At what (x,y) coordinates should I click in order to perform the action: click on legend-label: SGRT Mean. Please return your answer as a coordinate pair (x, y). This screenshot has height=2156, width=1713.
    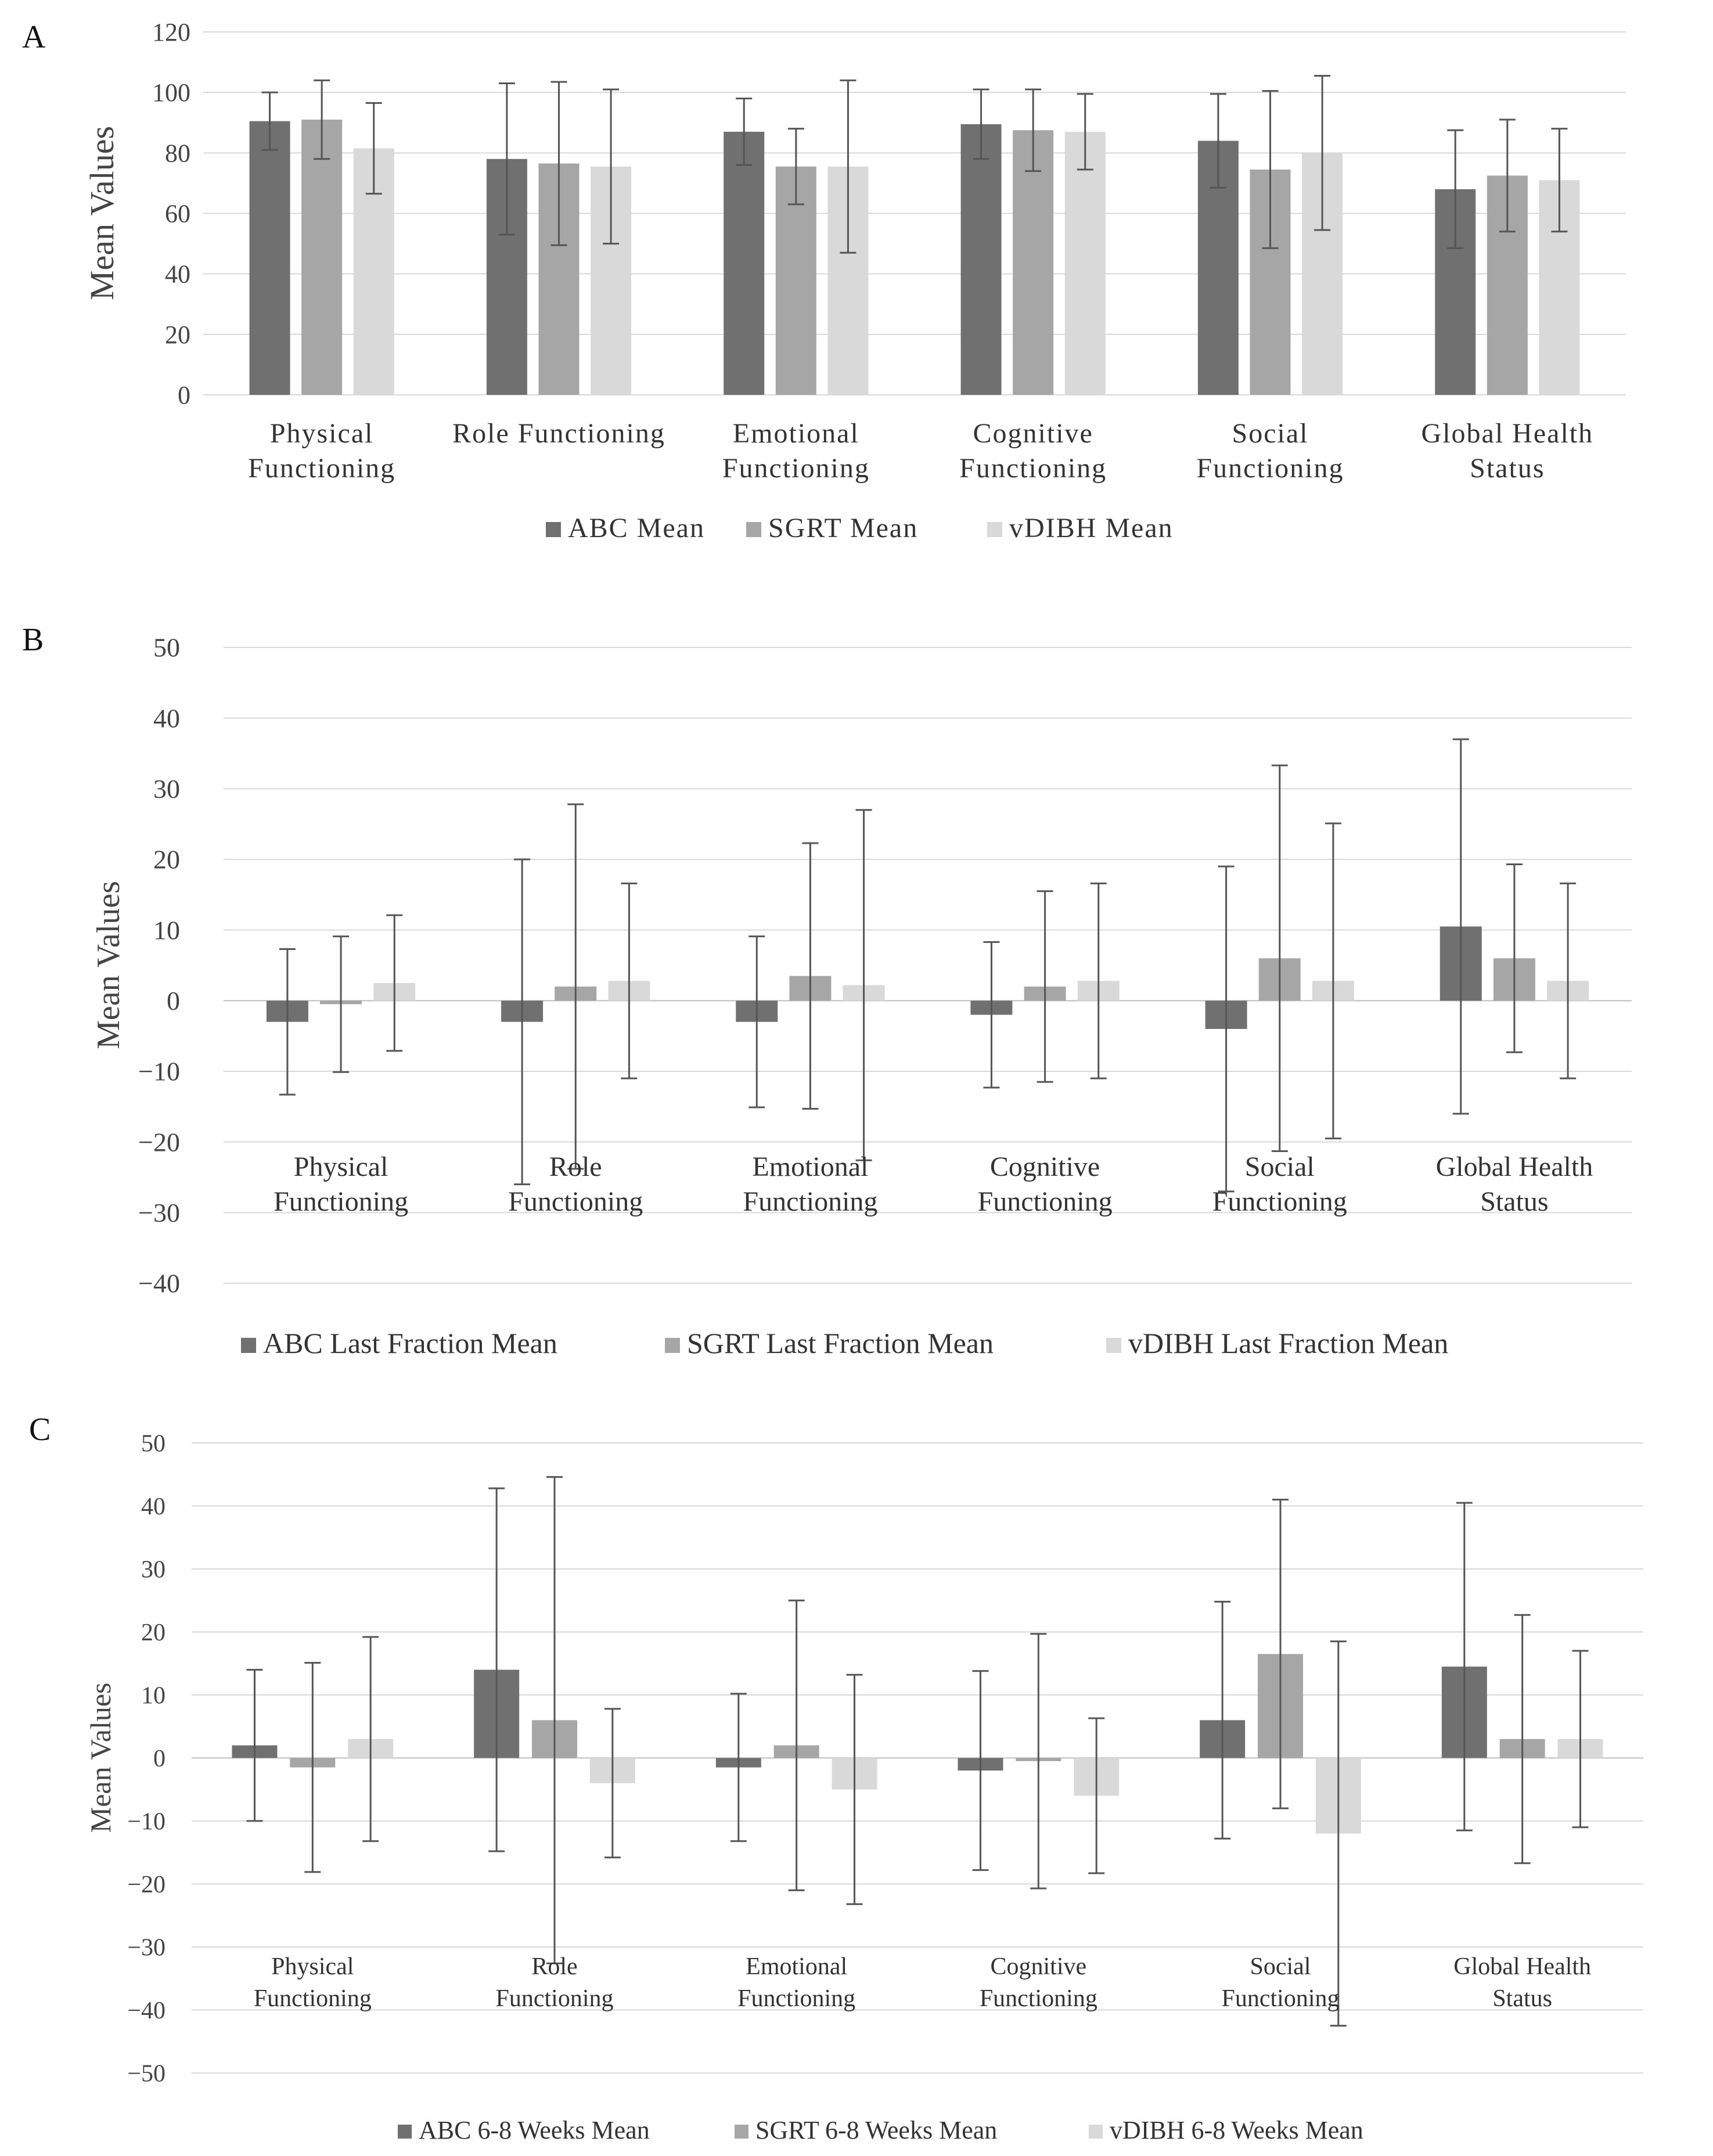
    Looking at the image, I should click on (843, 528).